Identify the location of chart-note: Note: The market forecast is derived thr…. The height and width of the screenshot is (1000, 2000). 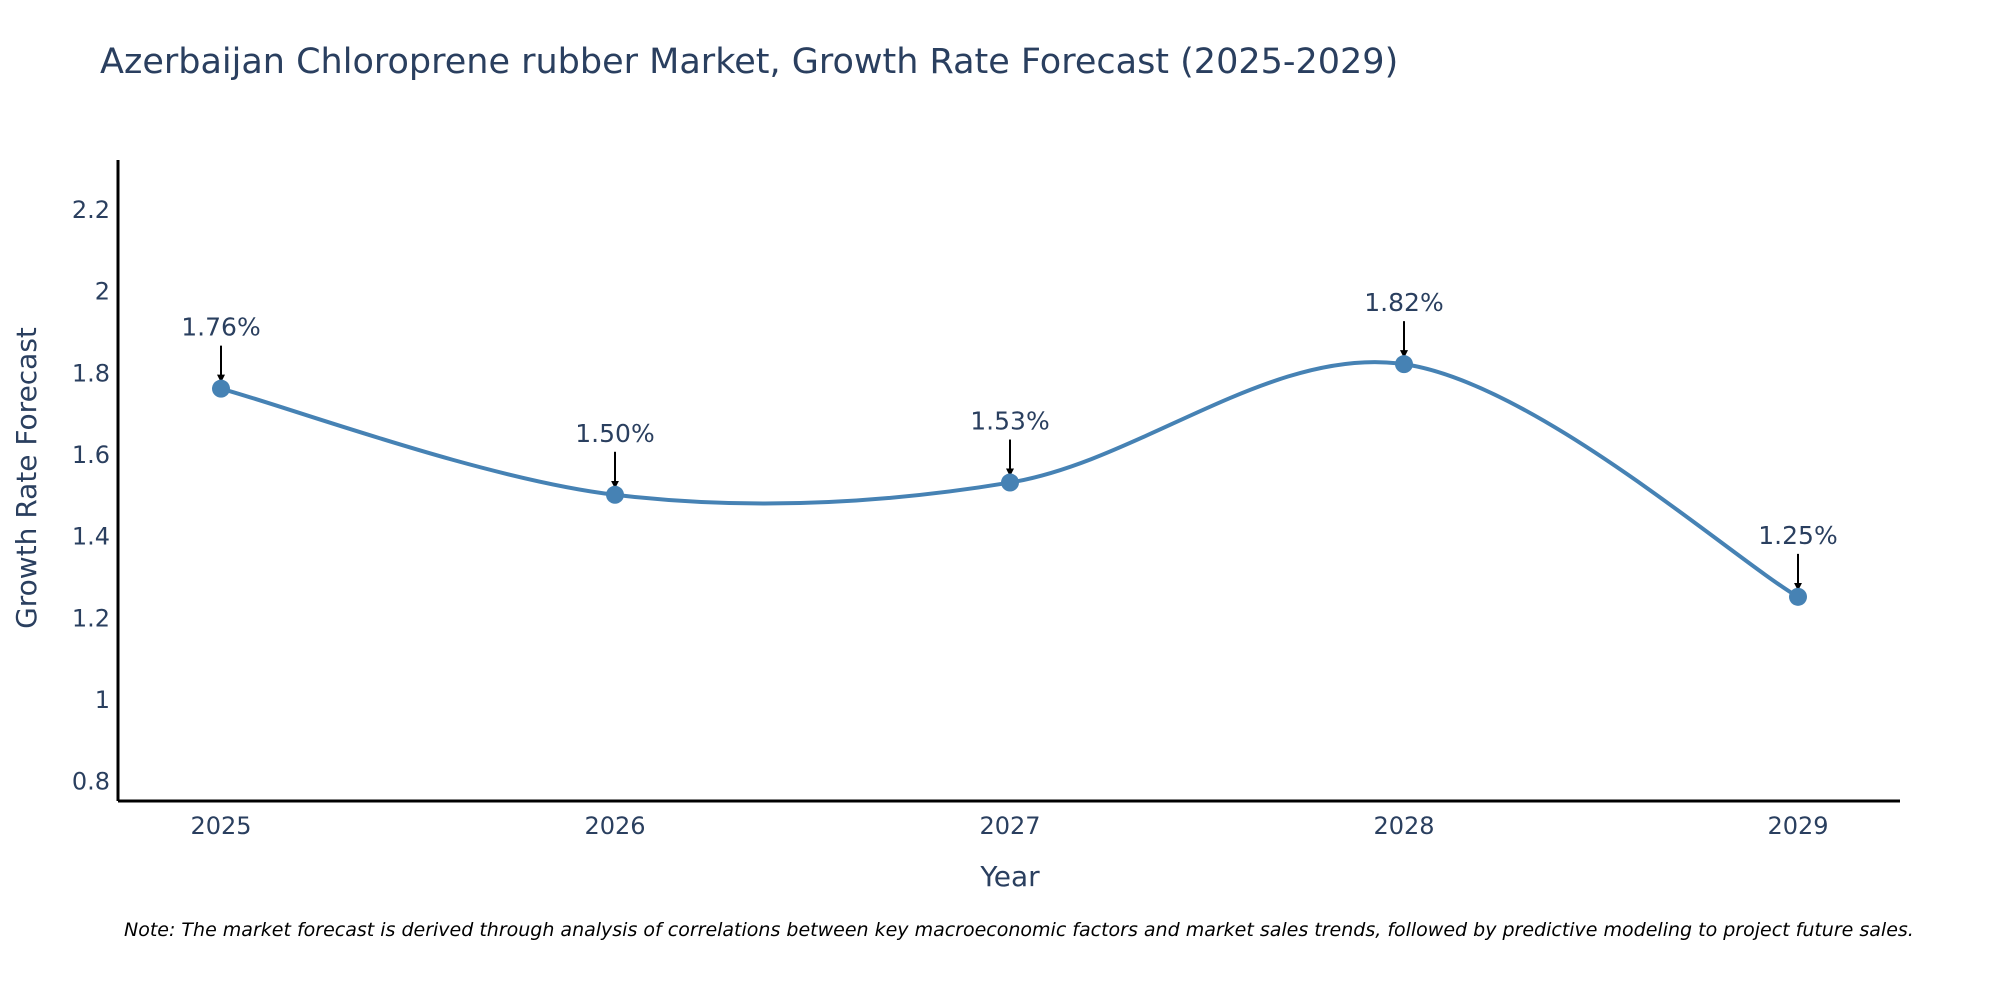
(1019, 930).